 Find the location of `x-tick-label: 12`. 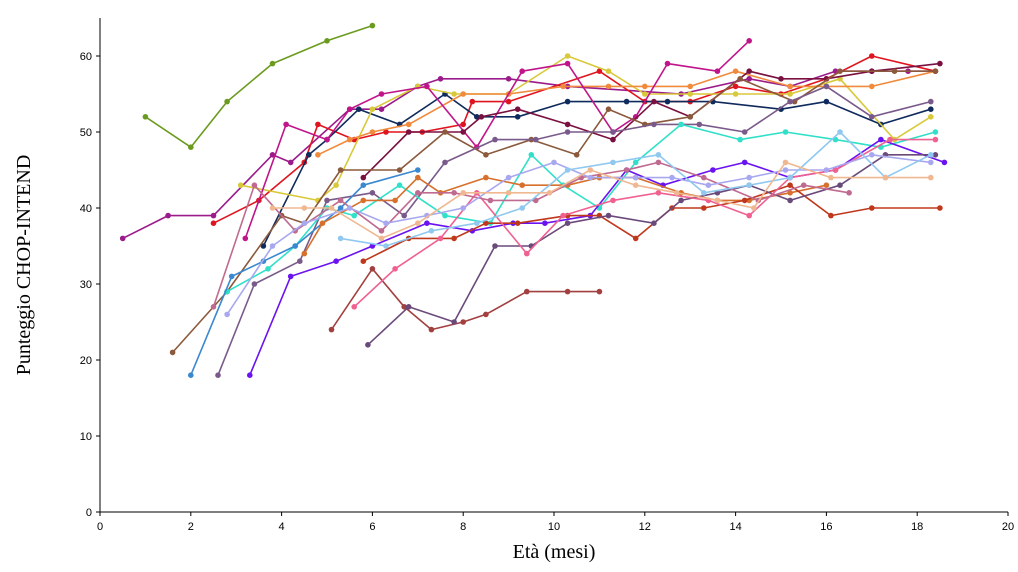

x-tick-label: 12 is located at coordinates (645, 527).